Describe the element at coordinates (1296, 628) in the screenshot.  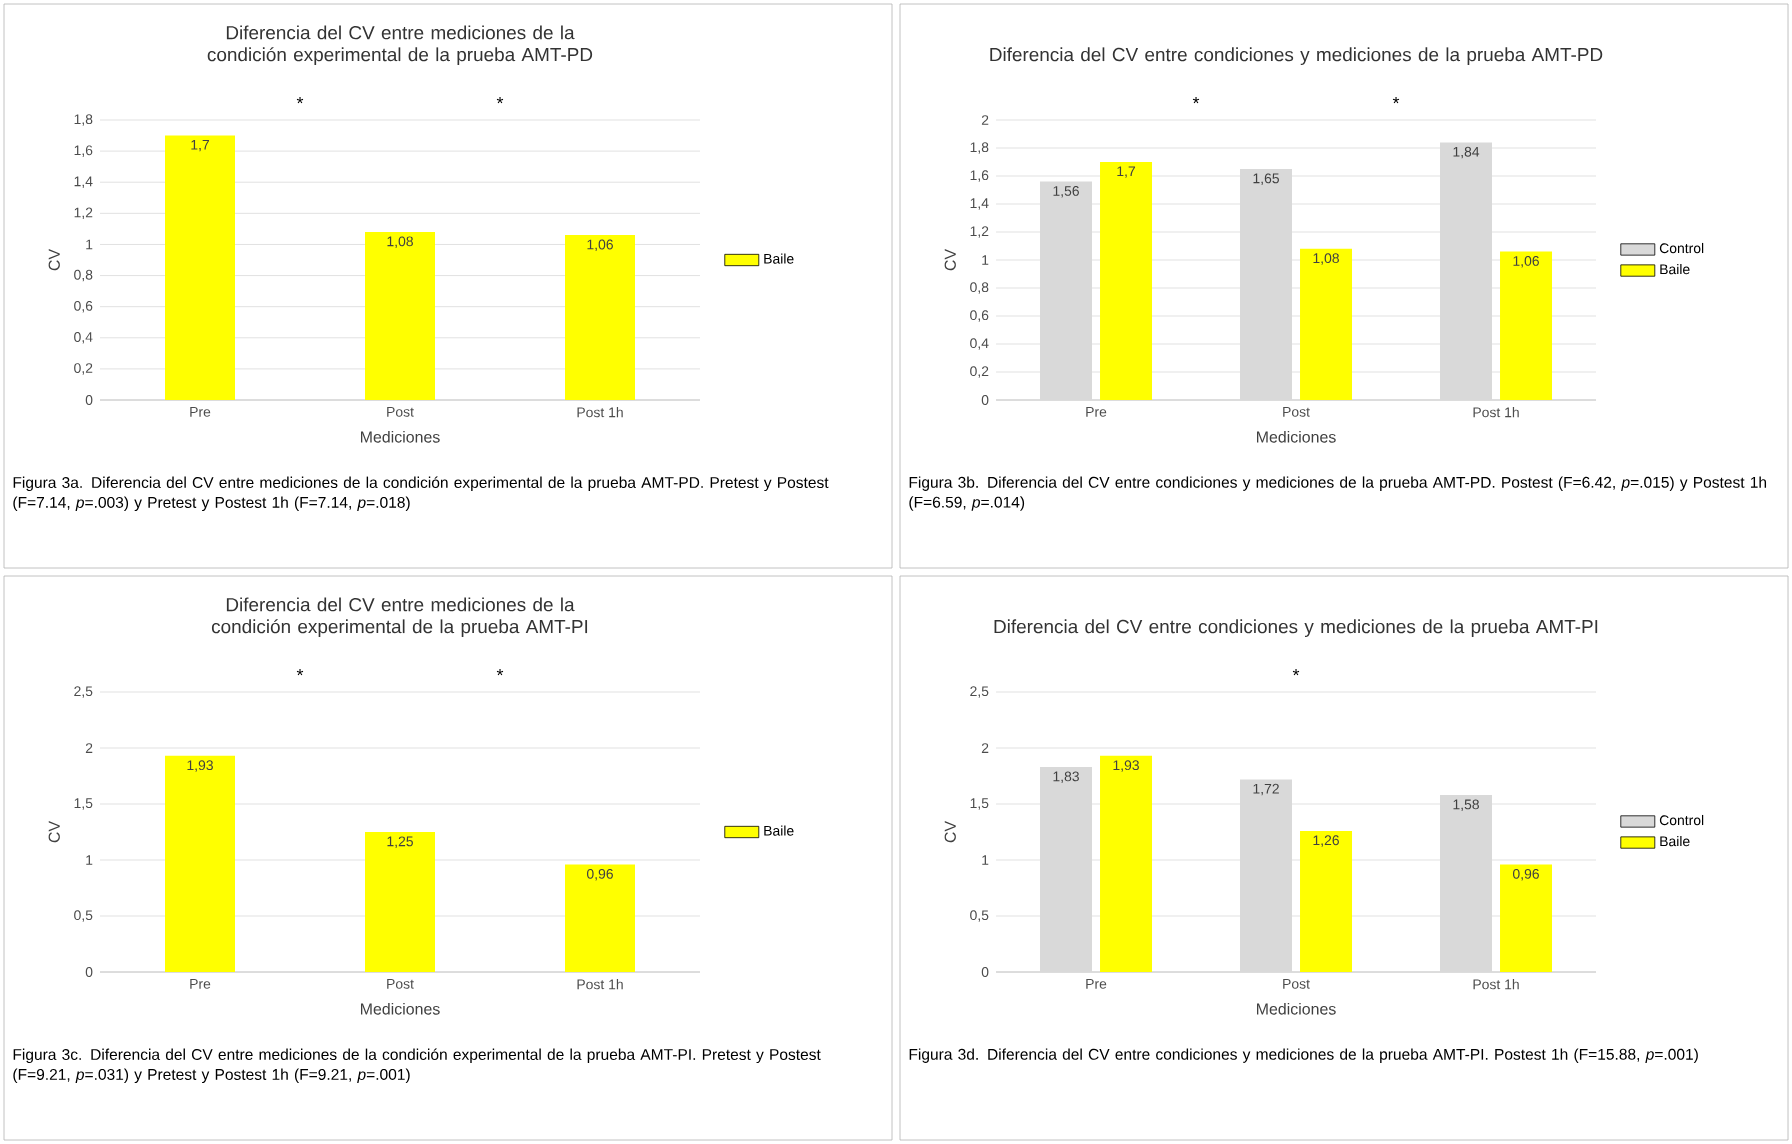
I see `chart-title: Diferencia del CV entre condiciones y mediciones de la prueba AMT-PI` at that location.